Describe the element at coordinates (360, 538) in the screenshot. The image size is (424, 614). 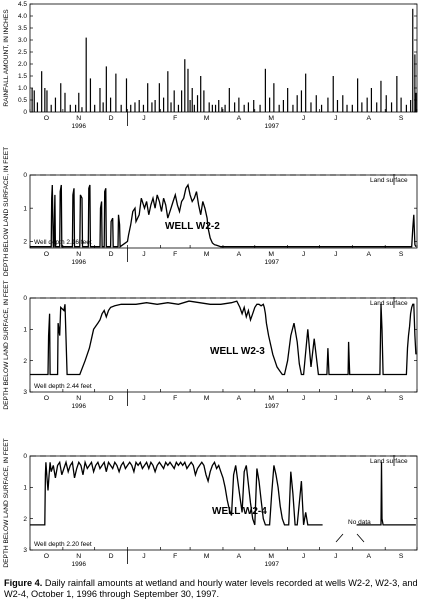
I see `w24-no-data-pointer-right` at that location.